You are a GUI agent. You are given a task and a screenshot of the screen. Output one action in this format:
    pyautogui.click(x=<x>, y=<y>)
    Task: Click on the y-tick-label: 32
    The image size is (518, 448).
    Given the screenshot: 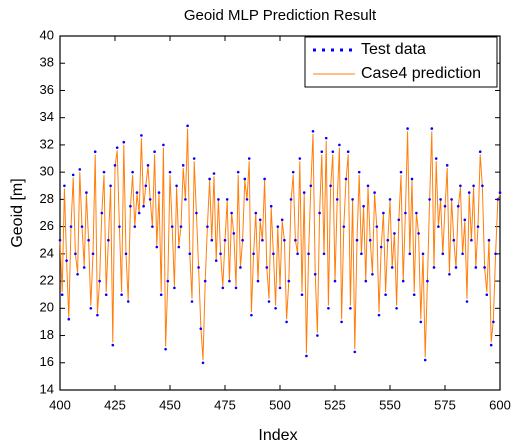 What is the action you would take?
    pyautogui.click(x=47, y=143)
    